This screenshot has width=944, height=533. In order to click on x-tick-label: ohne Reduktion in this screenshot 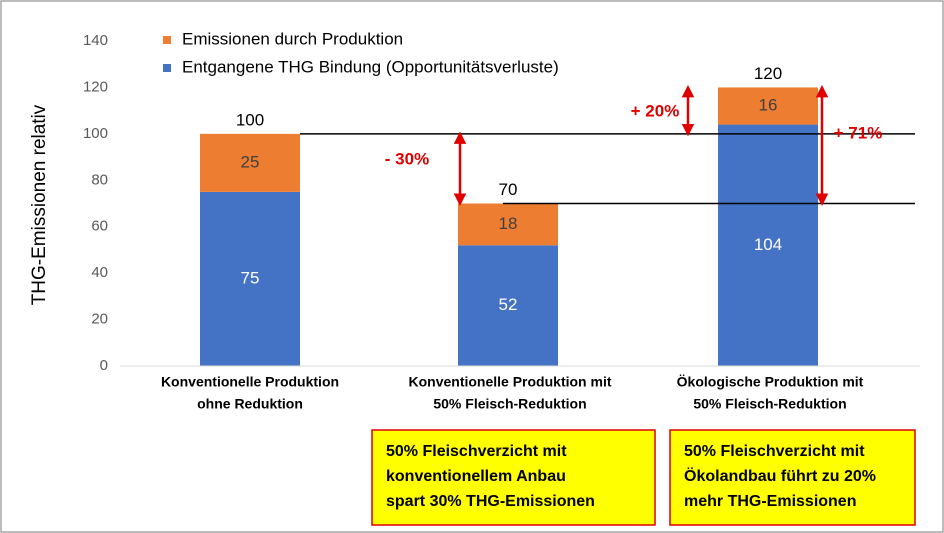, I will do `click(250, 404)`.